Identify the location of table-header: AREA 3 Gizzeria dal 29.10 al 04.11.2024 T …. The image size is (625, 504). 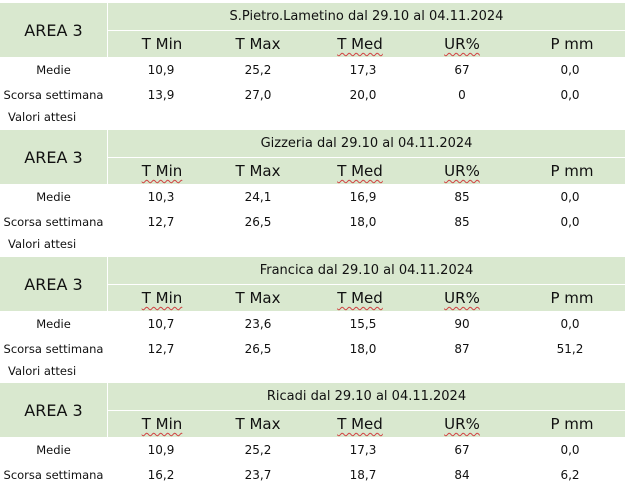
(312, 157).